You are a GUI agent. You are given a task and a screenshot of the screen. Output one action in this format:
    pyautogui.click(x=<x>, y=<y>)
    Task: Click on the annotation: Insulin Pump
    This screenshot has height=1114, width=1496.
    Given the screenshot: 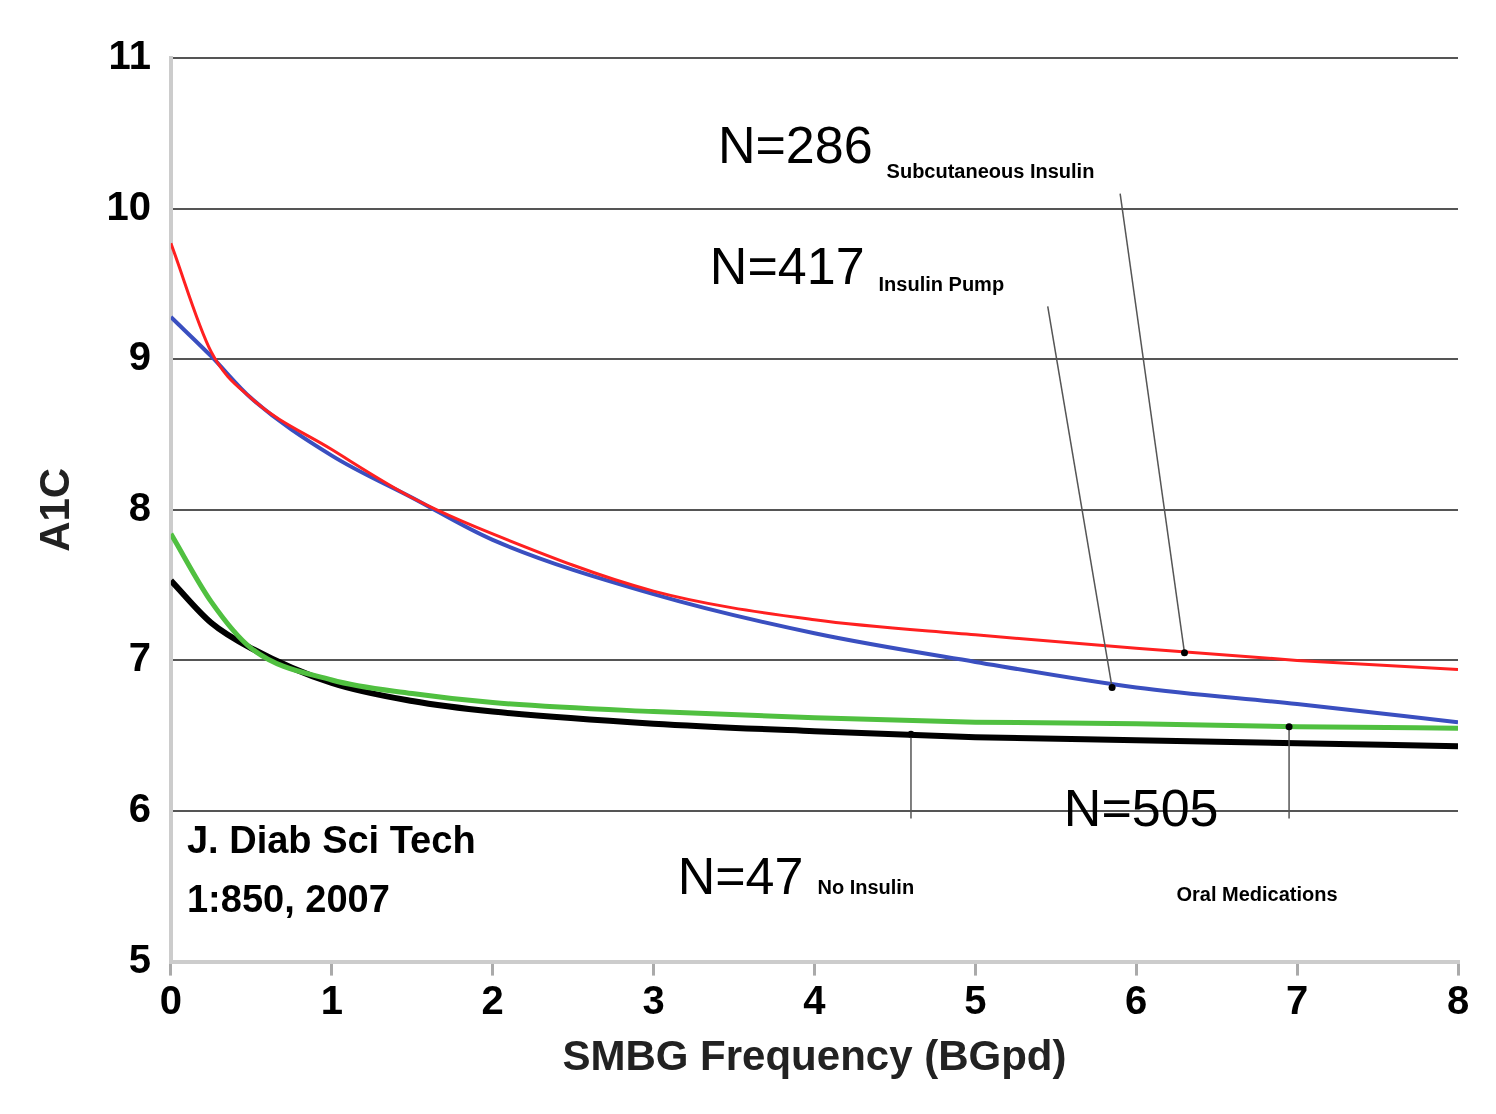 What is the action you would take?
    pyautogui.click(x=941, y=284)
    